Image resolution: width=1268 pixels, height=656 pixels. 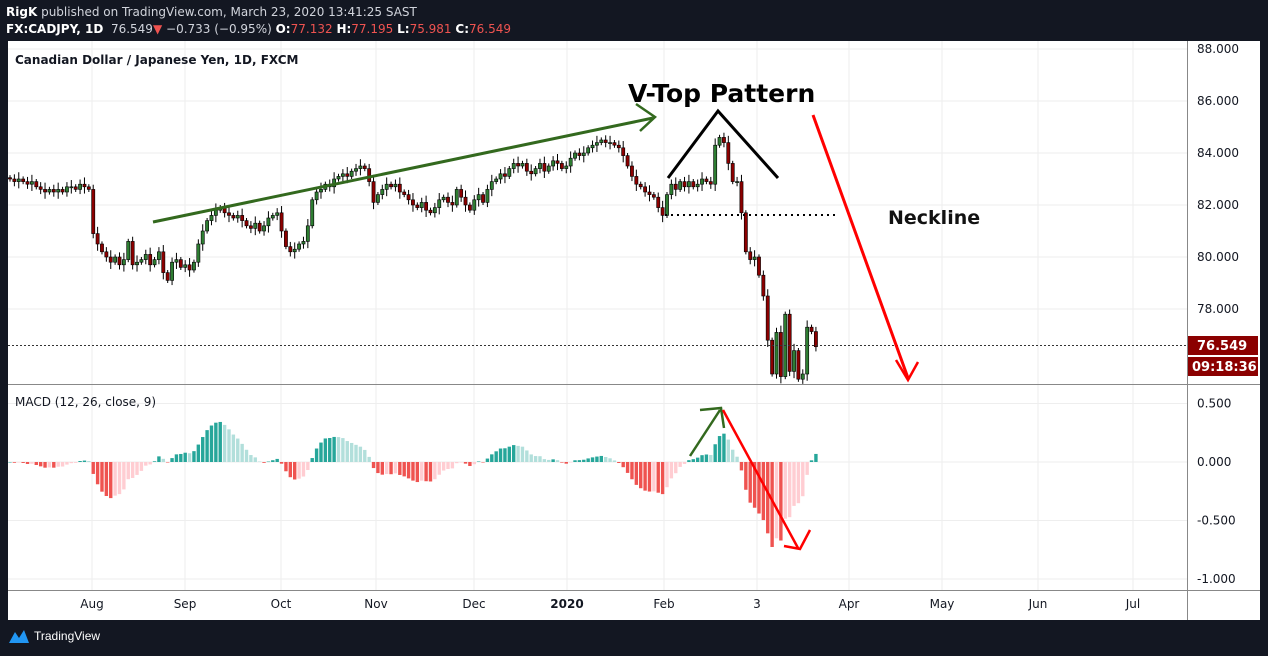 I want to click on price-tick-label: 78.000, so click(x=1218, y=309).